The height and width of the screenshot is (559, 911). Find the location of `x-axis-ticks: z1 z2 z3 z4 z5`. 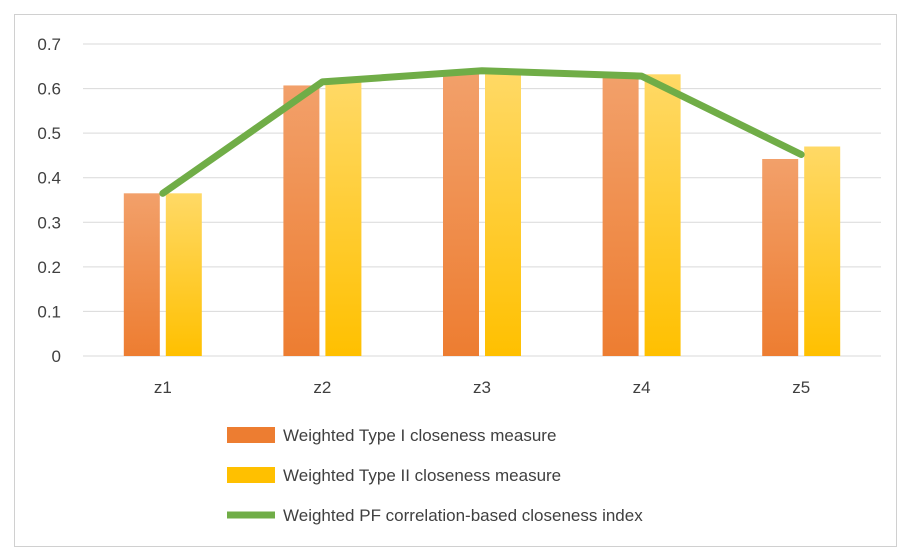

x-axis-ticks: z1 z2 z3 z4 z5 is located at coordinates (482, 387).